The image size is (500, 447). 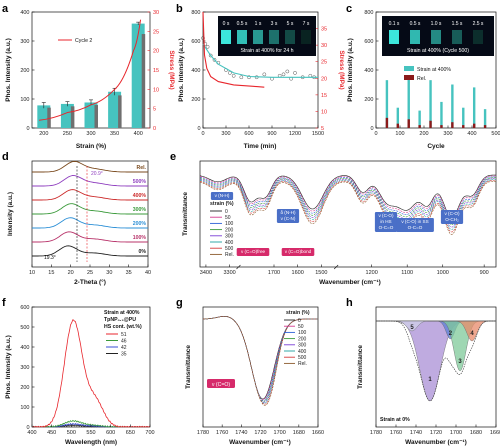 I want to click on y2-axis-label: Stress (MPa), so click(x=171, y=69).